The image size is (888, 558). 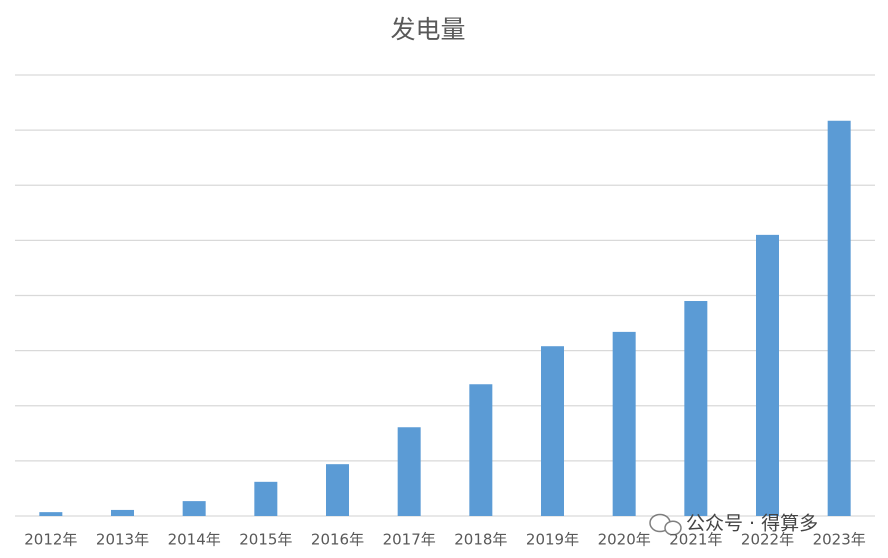 I want to click on x-tick-label: 2019年, so click(x=552, y=540).